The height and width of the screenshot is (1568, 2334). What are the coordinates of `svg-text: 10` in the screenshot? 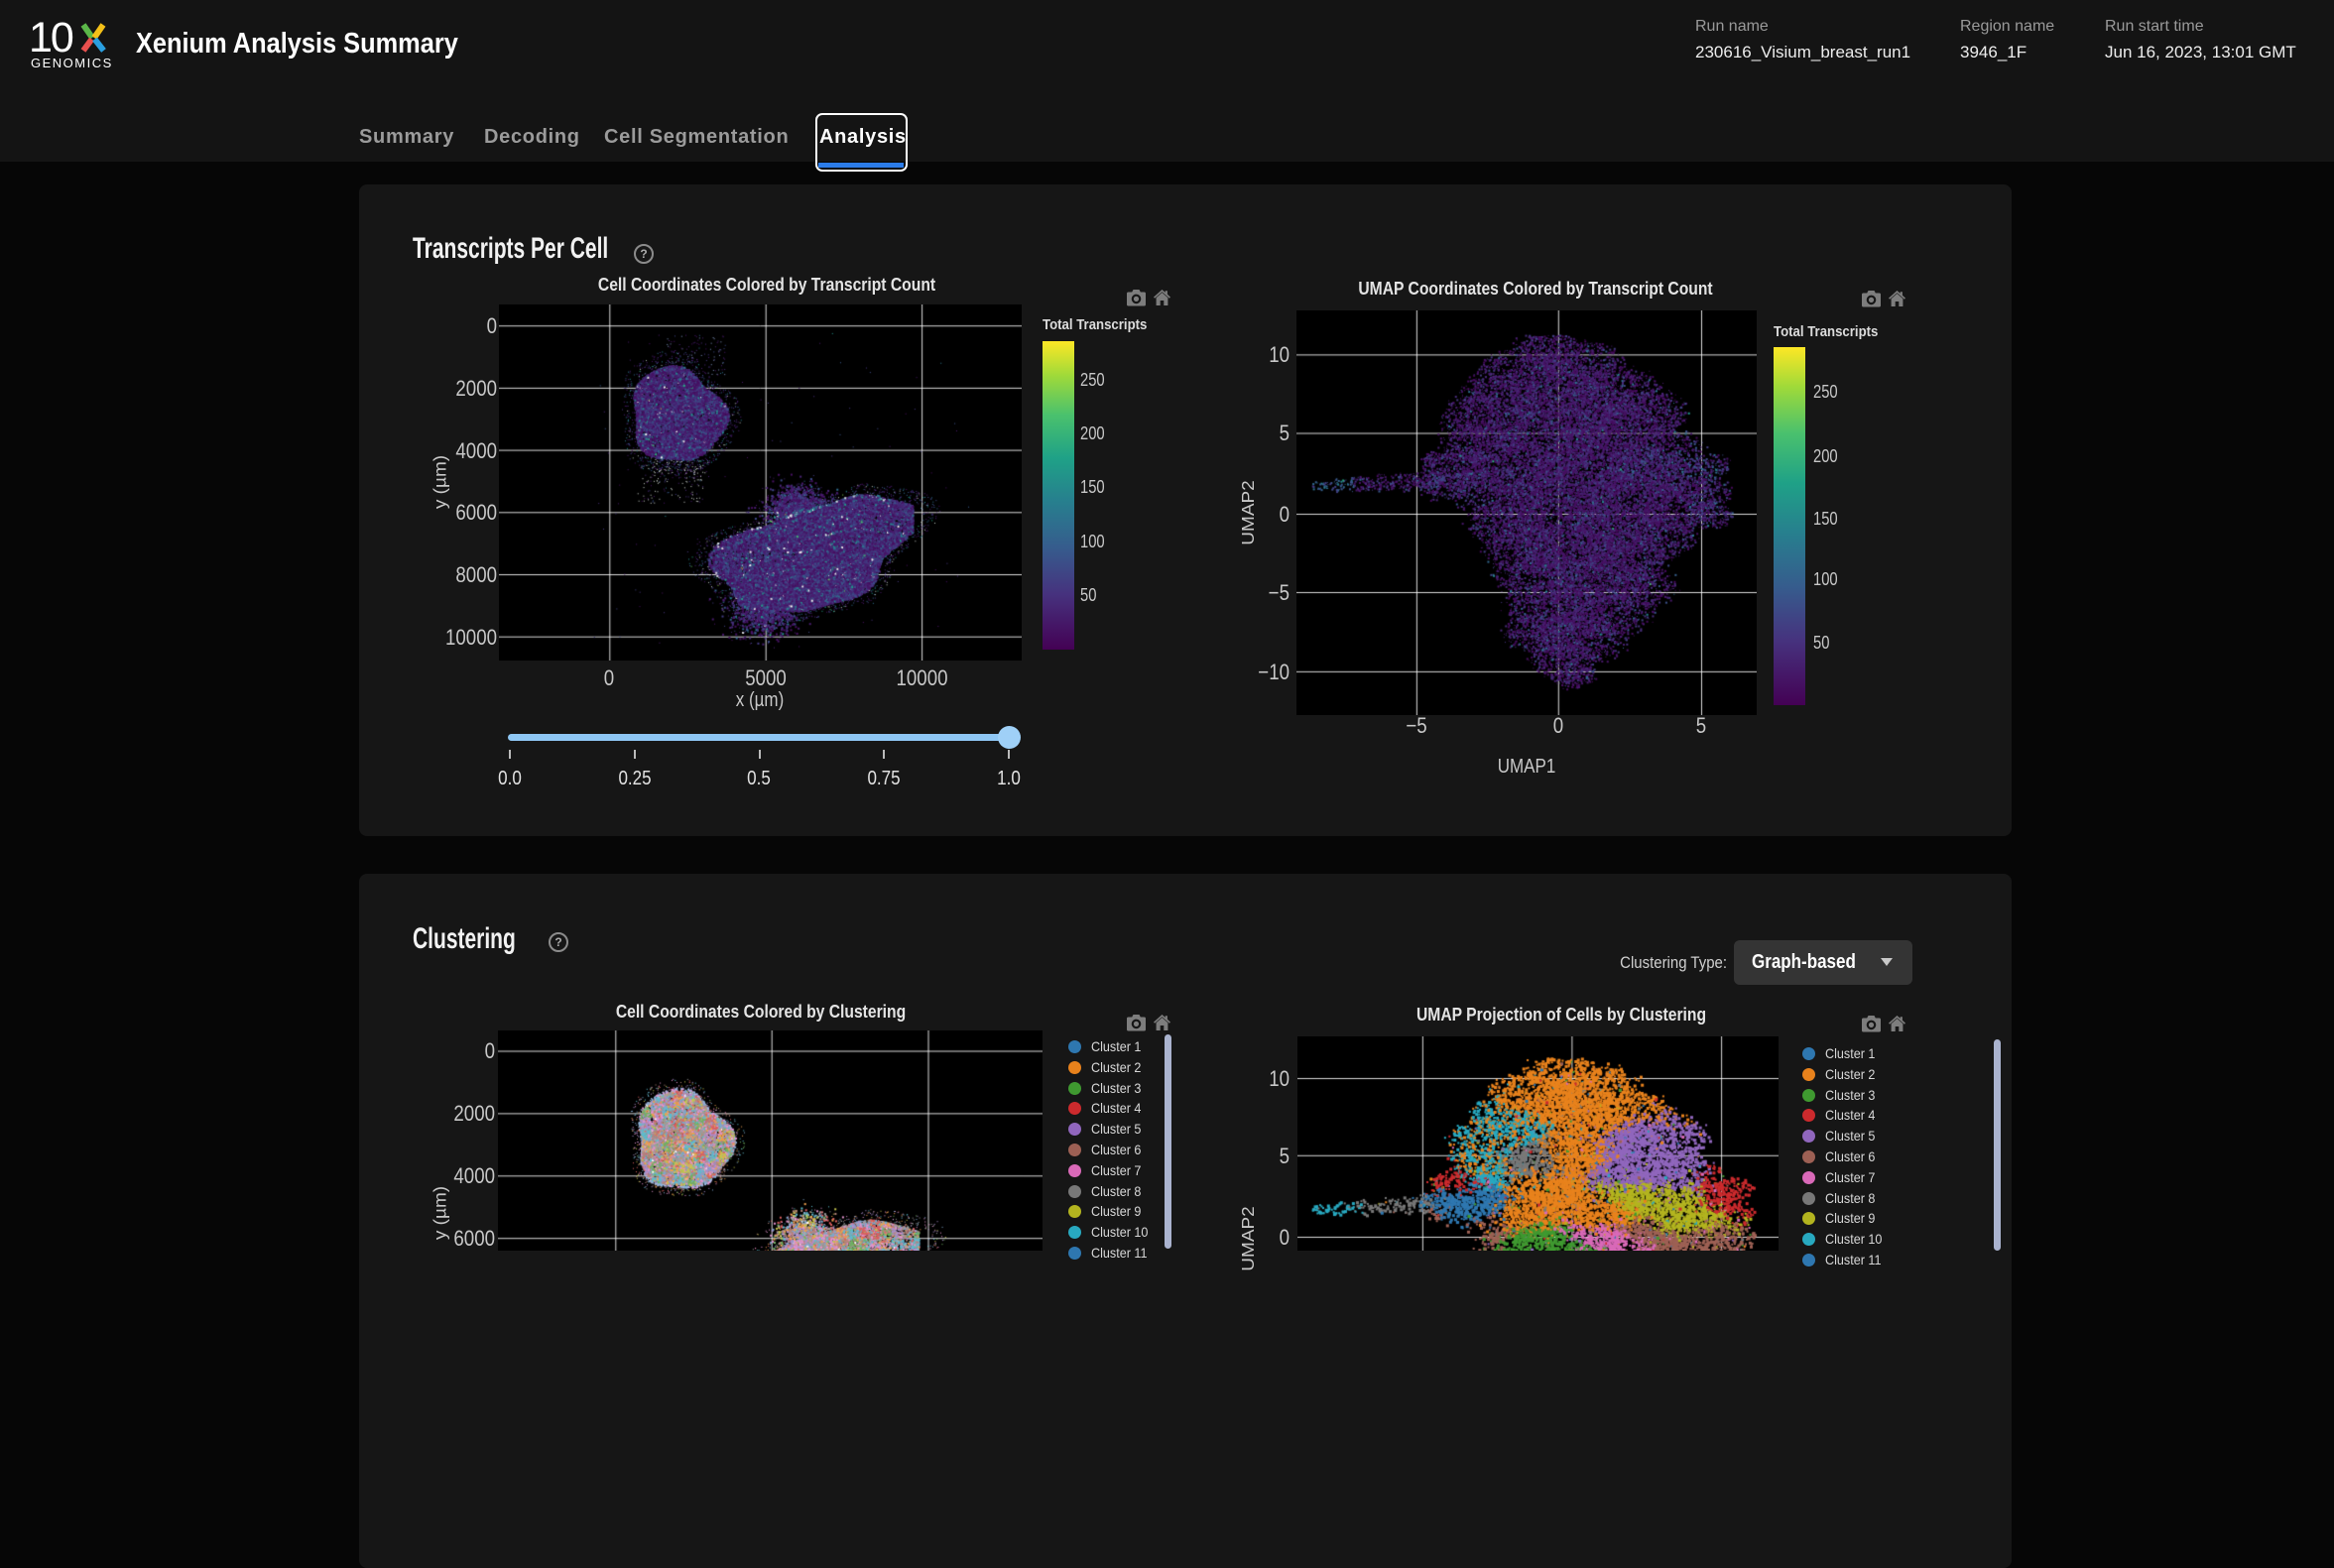 It's located at (52, 37).